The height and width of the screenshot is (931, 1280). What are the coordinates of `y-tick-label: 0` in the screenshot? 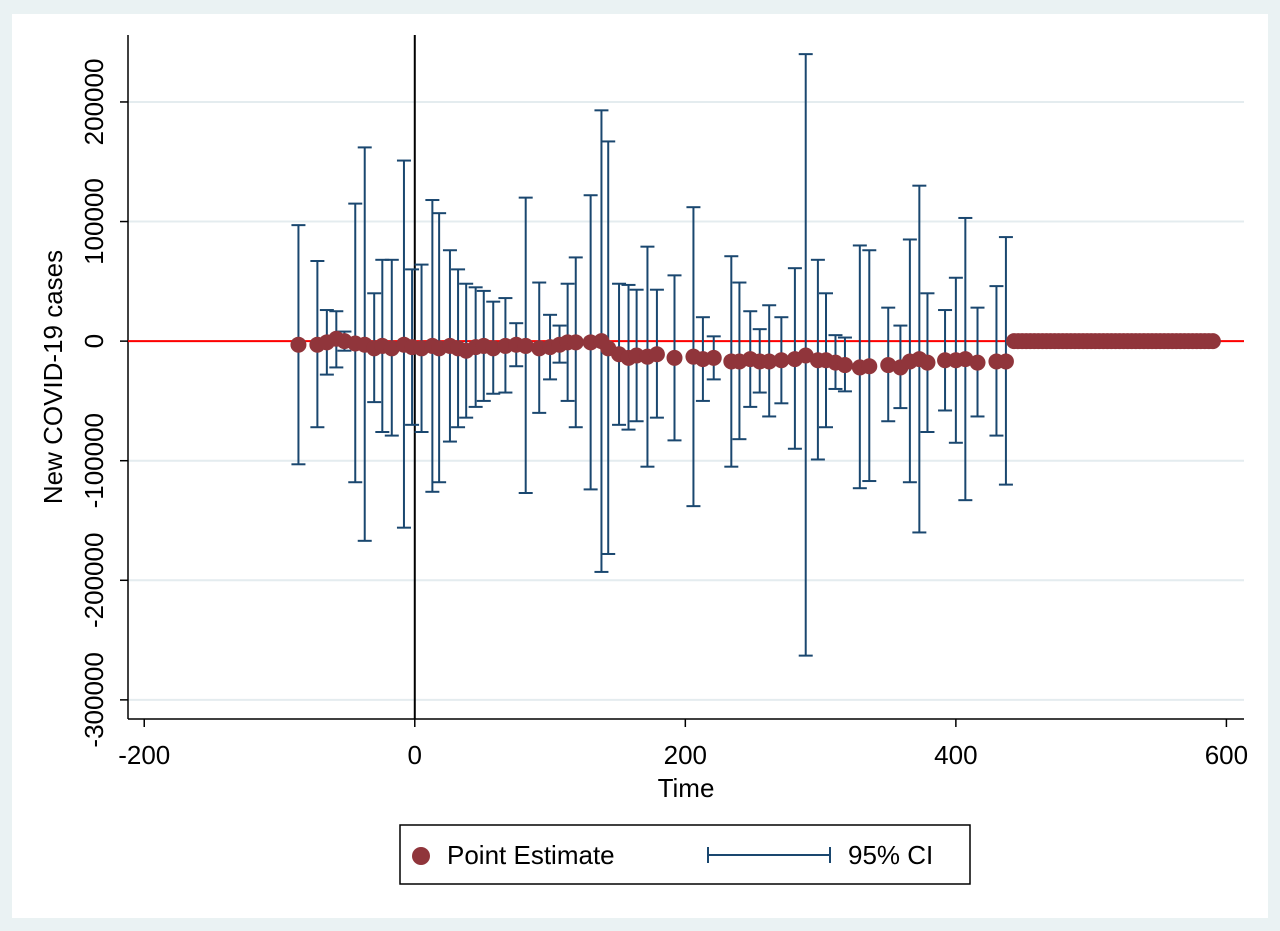 It's located at (94, 341).